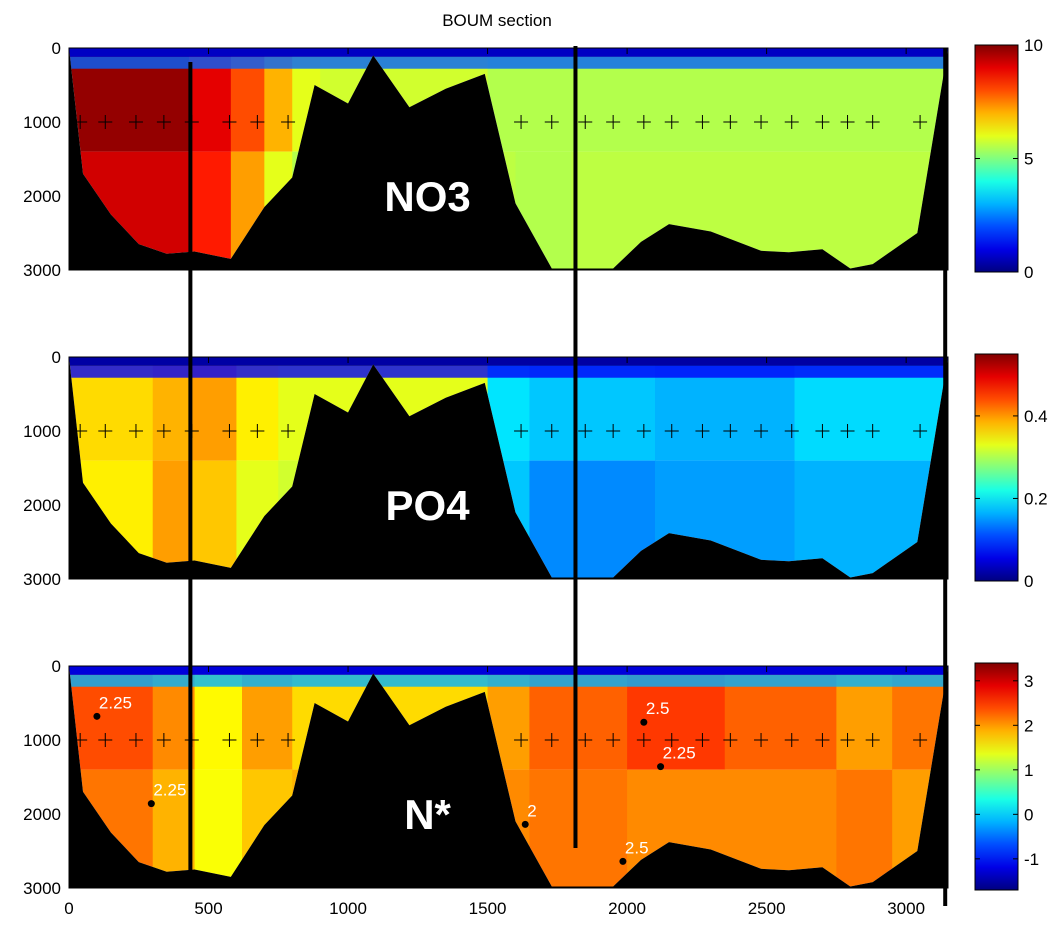 This screenshot has height=927, width=1063. Describe the element at coordinates (68, 908) in the screenshot. I see `x-tick-label: 0` at that location.